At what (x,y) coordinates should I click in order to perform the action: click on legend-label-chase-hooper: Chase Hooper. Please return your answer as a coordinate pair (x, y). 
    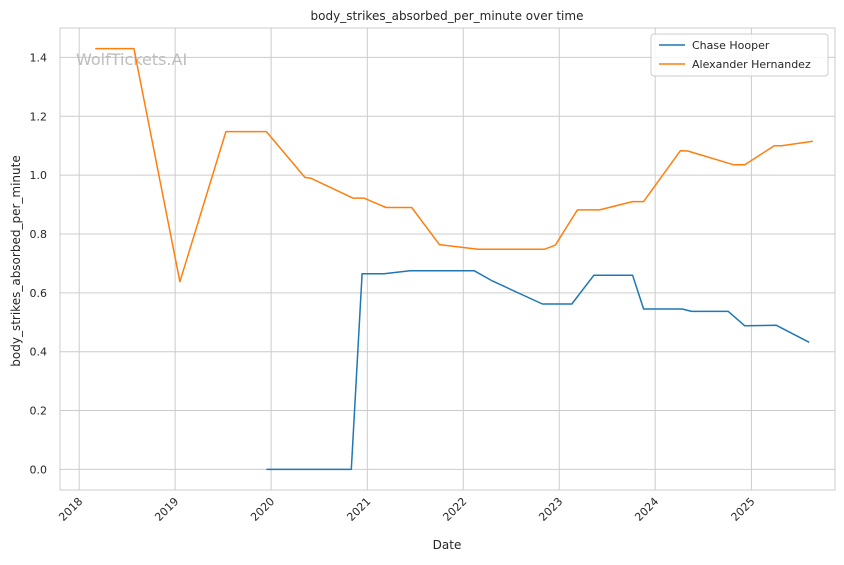
    Looking at the image, I should click on (731, 45).